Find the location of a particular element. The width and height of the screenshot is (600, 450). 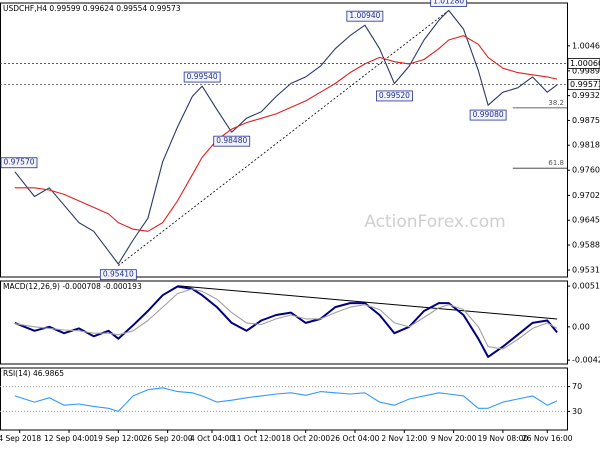

annotation-label: 0.97570 is located at coordinates (18, 162).